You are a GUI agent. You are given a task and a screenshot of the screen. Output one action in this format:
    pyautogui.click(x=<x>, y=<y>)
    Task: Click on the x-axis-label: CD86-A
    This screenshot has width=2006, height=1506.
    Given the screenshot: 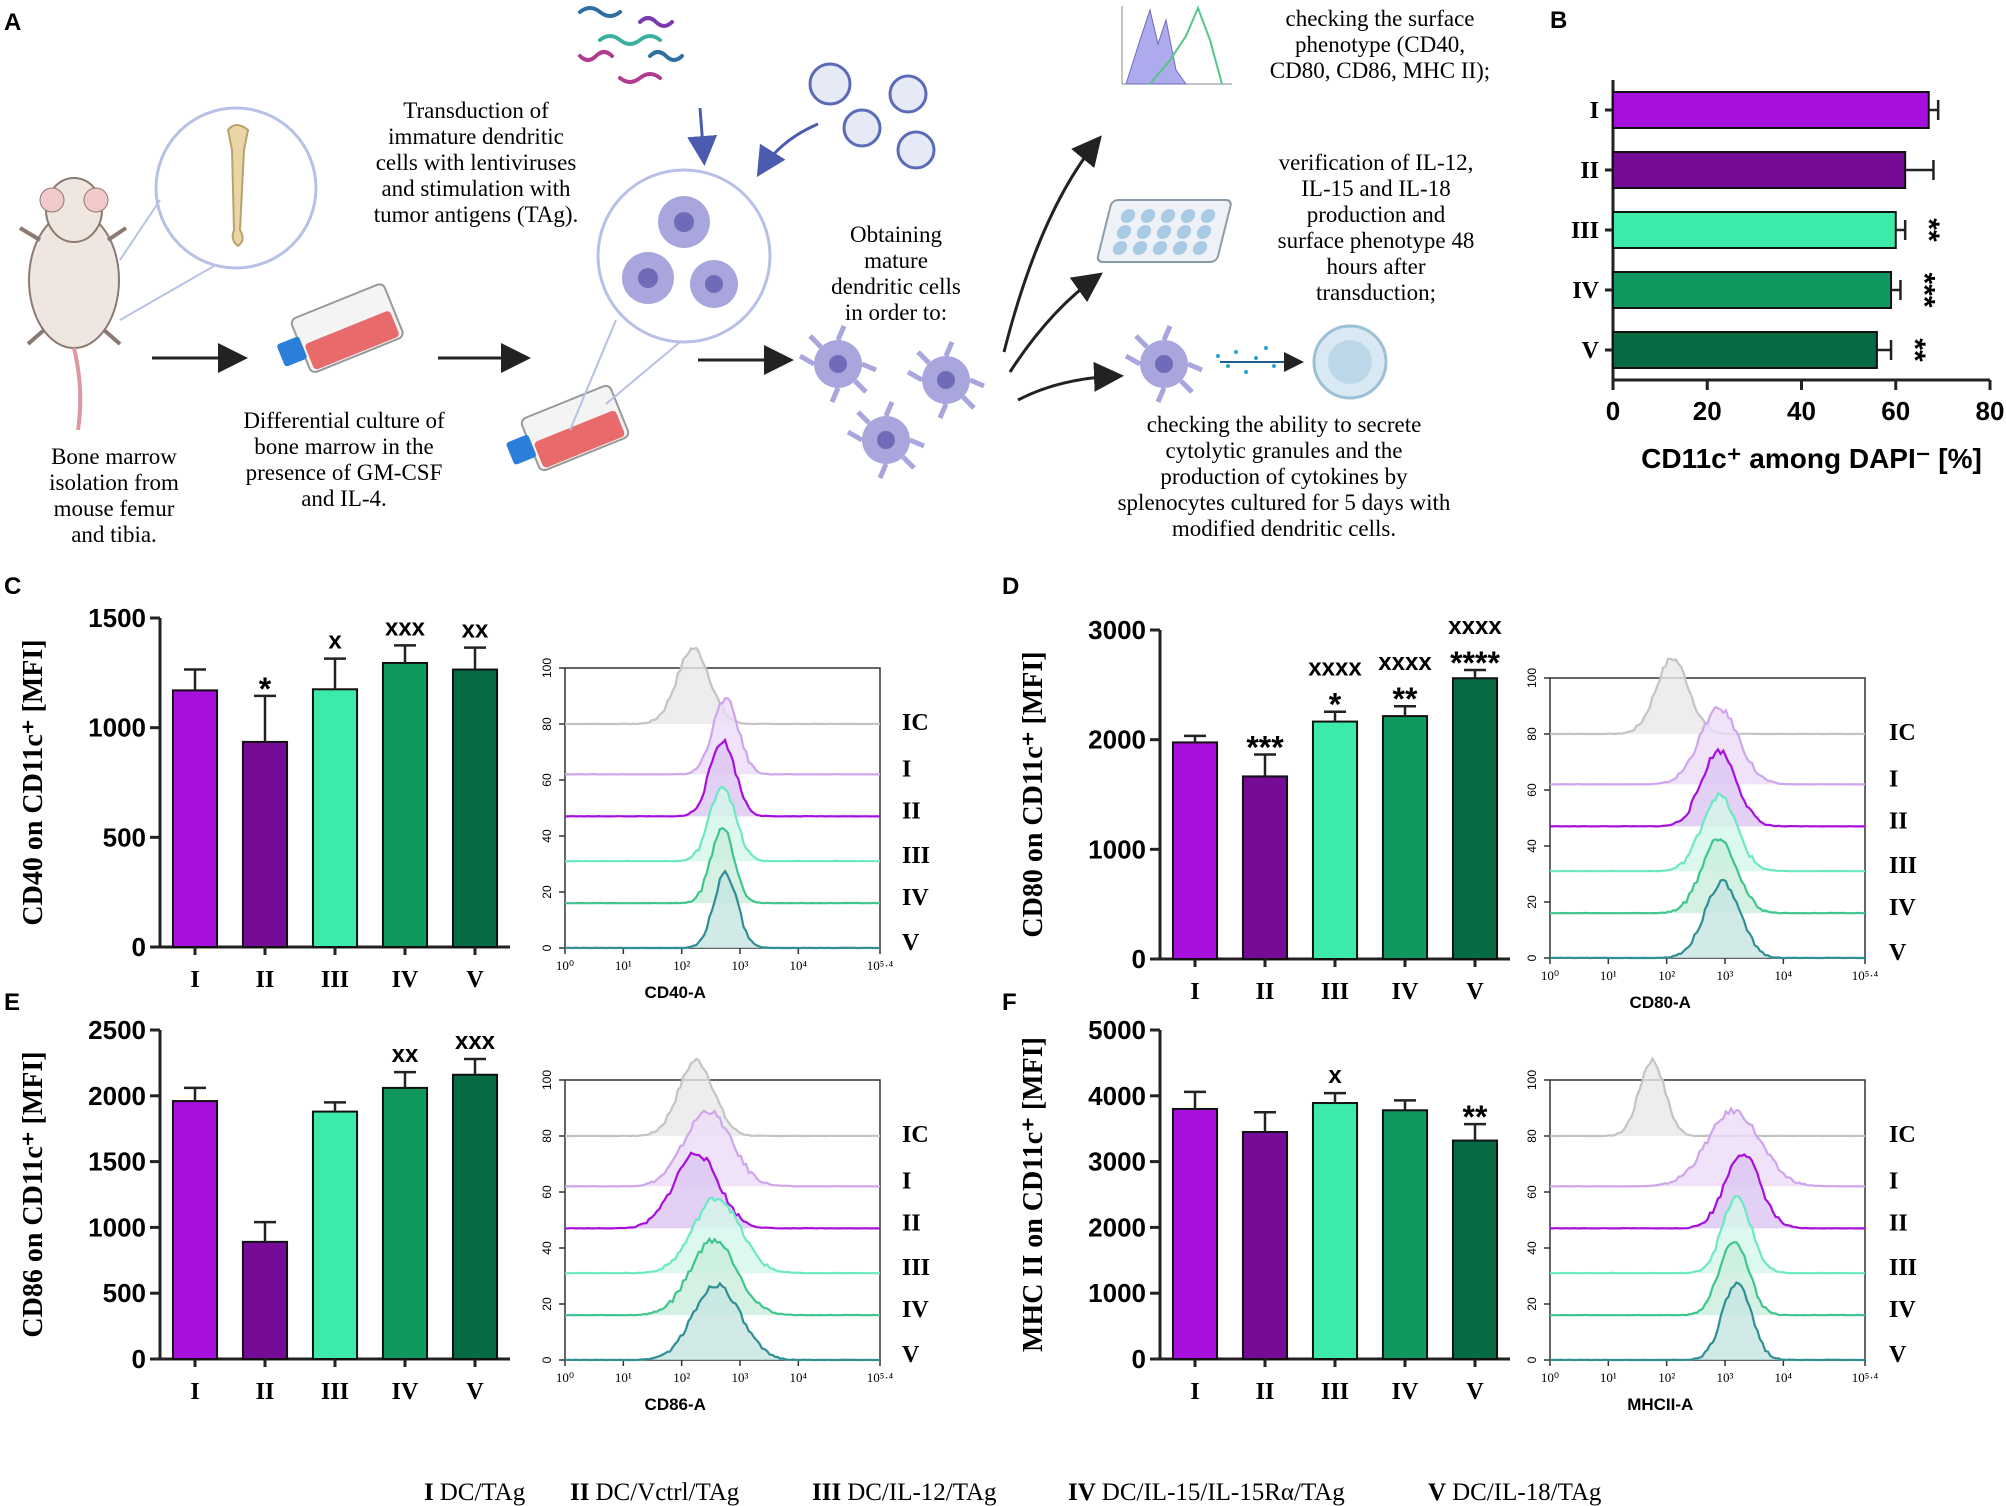 What is the action you would take?
    pyautogui.click(x=675, y=1404)
    